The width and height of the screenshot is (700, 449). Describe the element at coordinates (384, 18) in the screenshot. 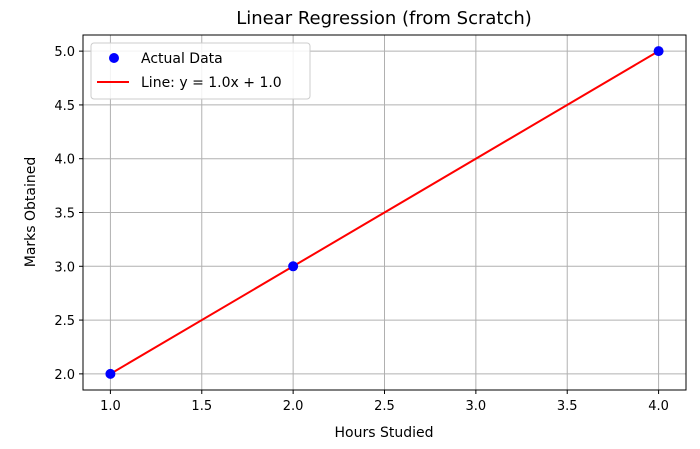

I see `chart-title: Linear Regression (from Scratch)` at that location.